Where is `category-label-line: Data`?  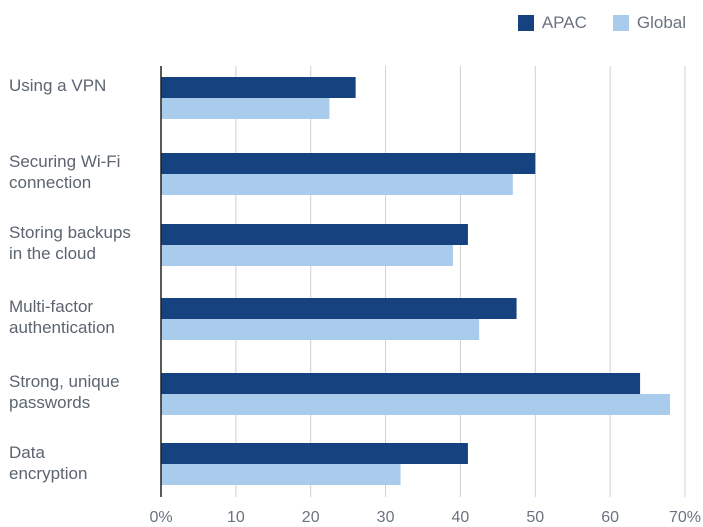 category-label-line: Data is located at coordinates (27, 452).